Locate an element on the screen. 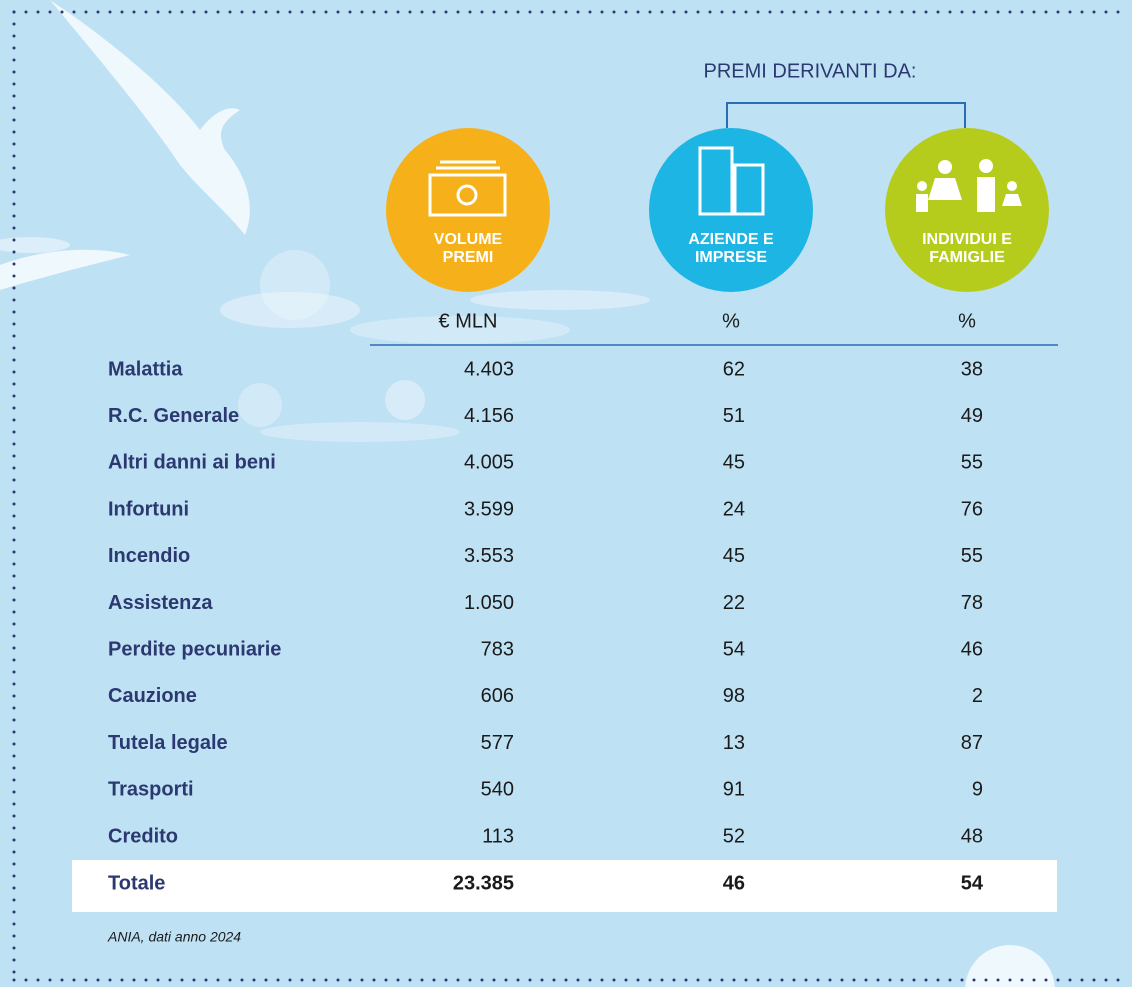 Image resolution: width=1132 pixels, height=987 pixels. circle-volume is located at coordinates (468, 210).